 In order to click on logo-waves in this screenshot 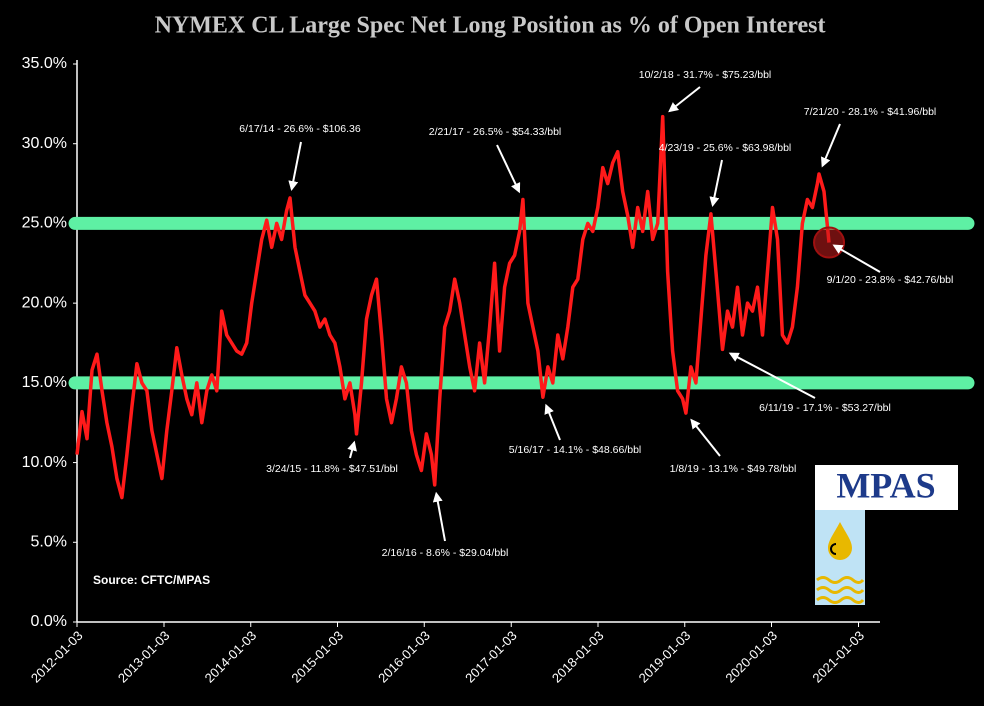, I will do `click(840, 590)`.